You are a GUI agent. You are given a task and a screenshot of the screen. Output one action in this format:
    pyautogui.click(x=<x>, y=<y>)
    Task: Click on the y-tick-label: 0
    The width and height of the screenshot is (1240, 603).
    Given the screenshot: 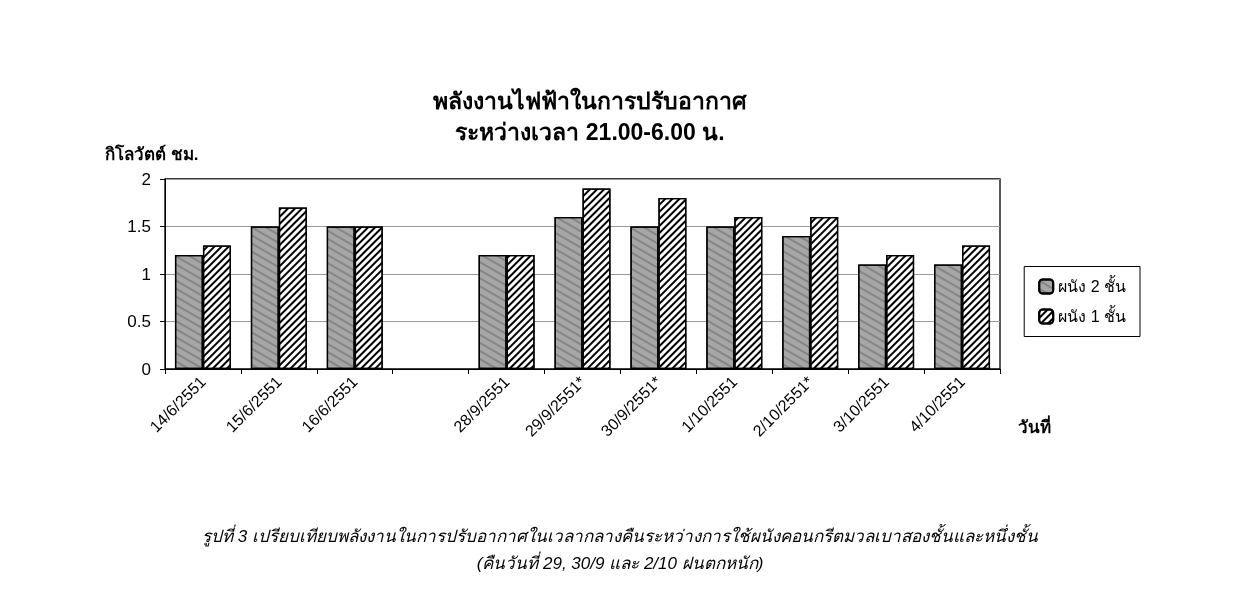 What is the action you would take?
    pyautogui.click(x=146, y=369)
    